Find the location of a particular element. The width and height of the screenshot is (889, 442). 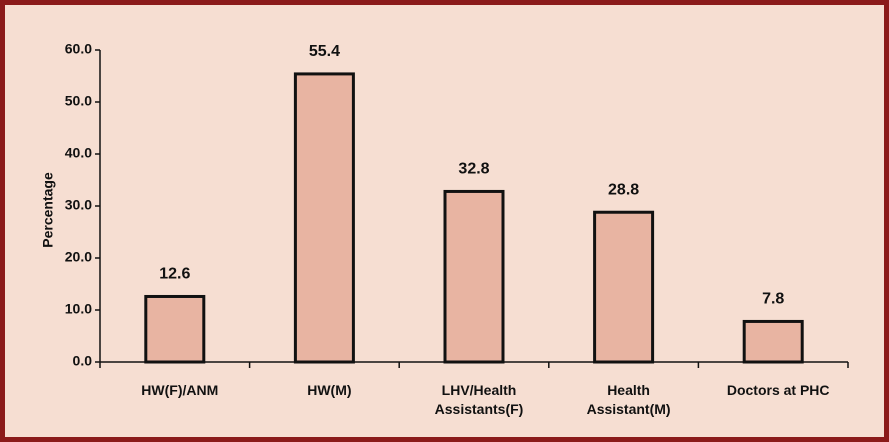

y-tick-label: 60.0 is located at coordinates (78, 49).